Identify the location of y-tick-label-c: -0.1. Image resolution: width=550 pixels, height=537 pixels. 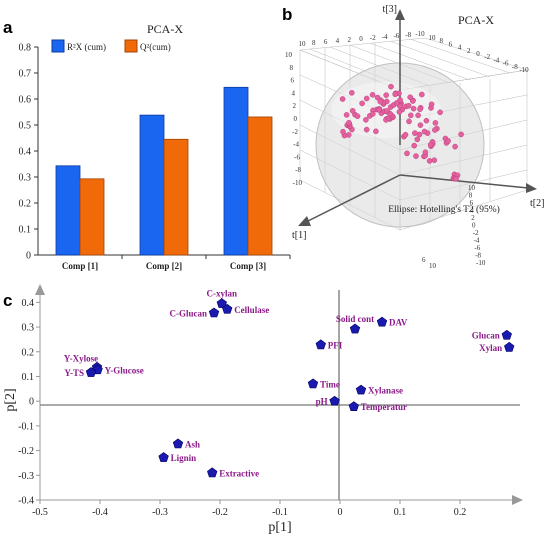
(26, 426).